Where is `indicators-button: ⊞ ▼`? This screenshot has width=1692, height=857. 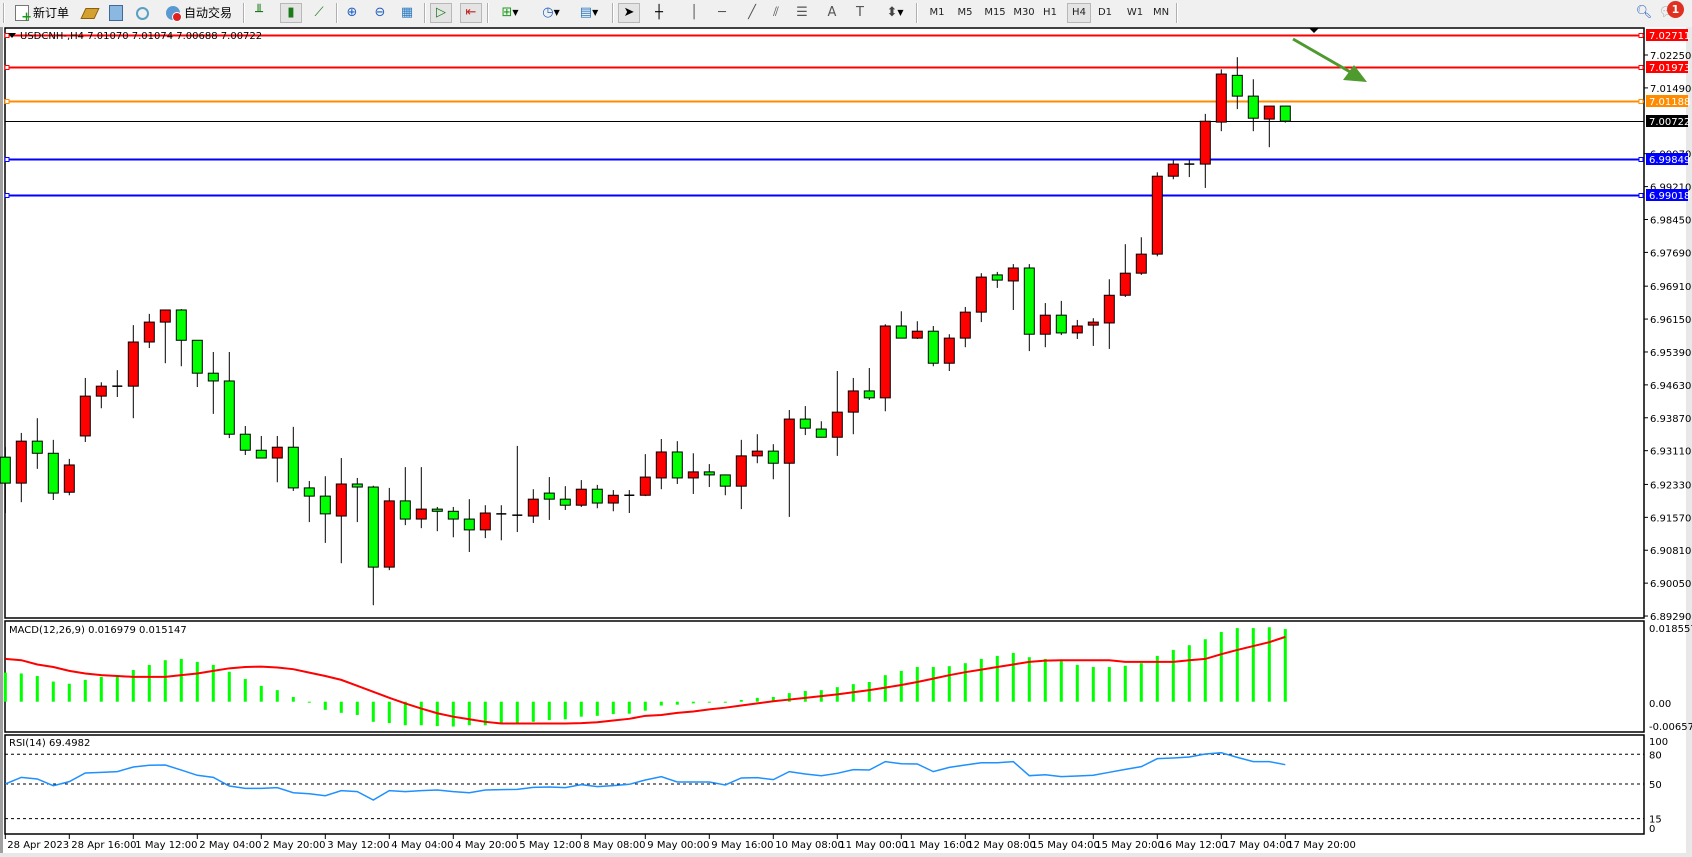
indicators-button: ⊞ ▼ is located at coordinates (510, 13).